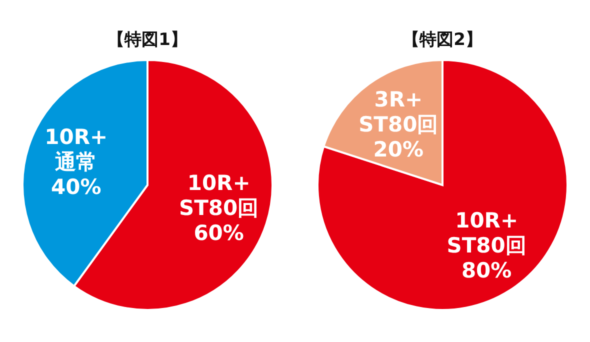 The image size is (590, 342). I want to click on data-label: 60%, so click(219, 233).